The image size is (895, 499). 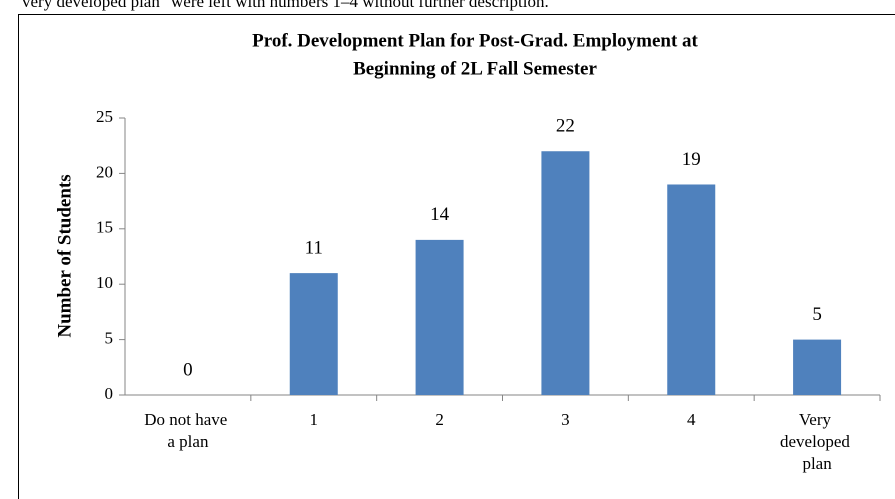 What do you see at coordinates (188, 369) in the screenshot?
I see `data-label: 0` at bounding box center [188, 369].